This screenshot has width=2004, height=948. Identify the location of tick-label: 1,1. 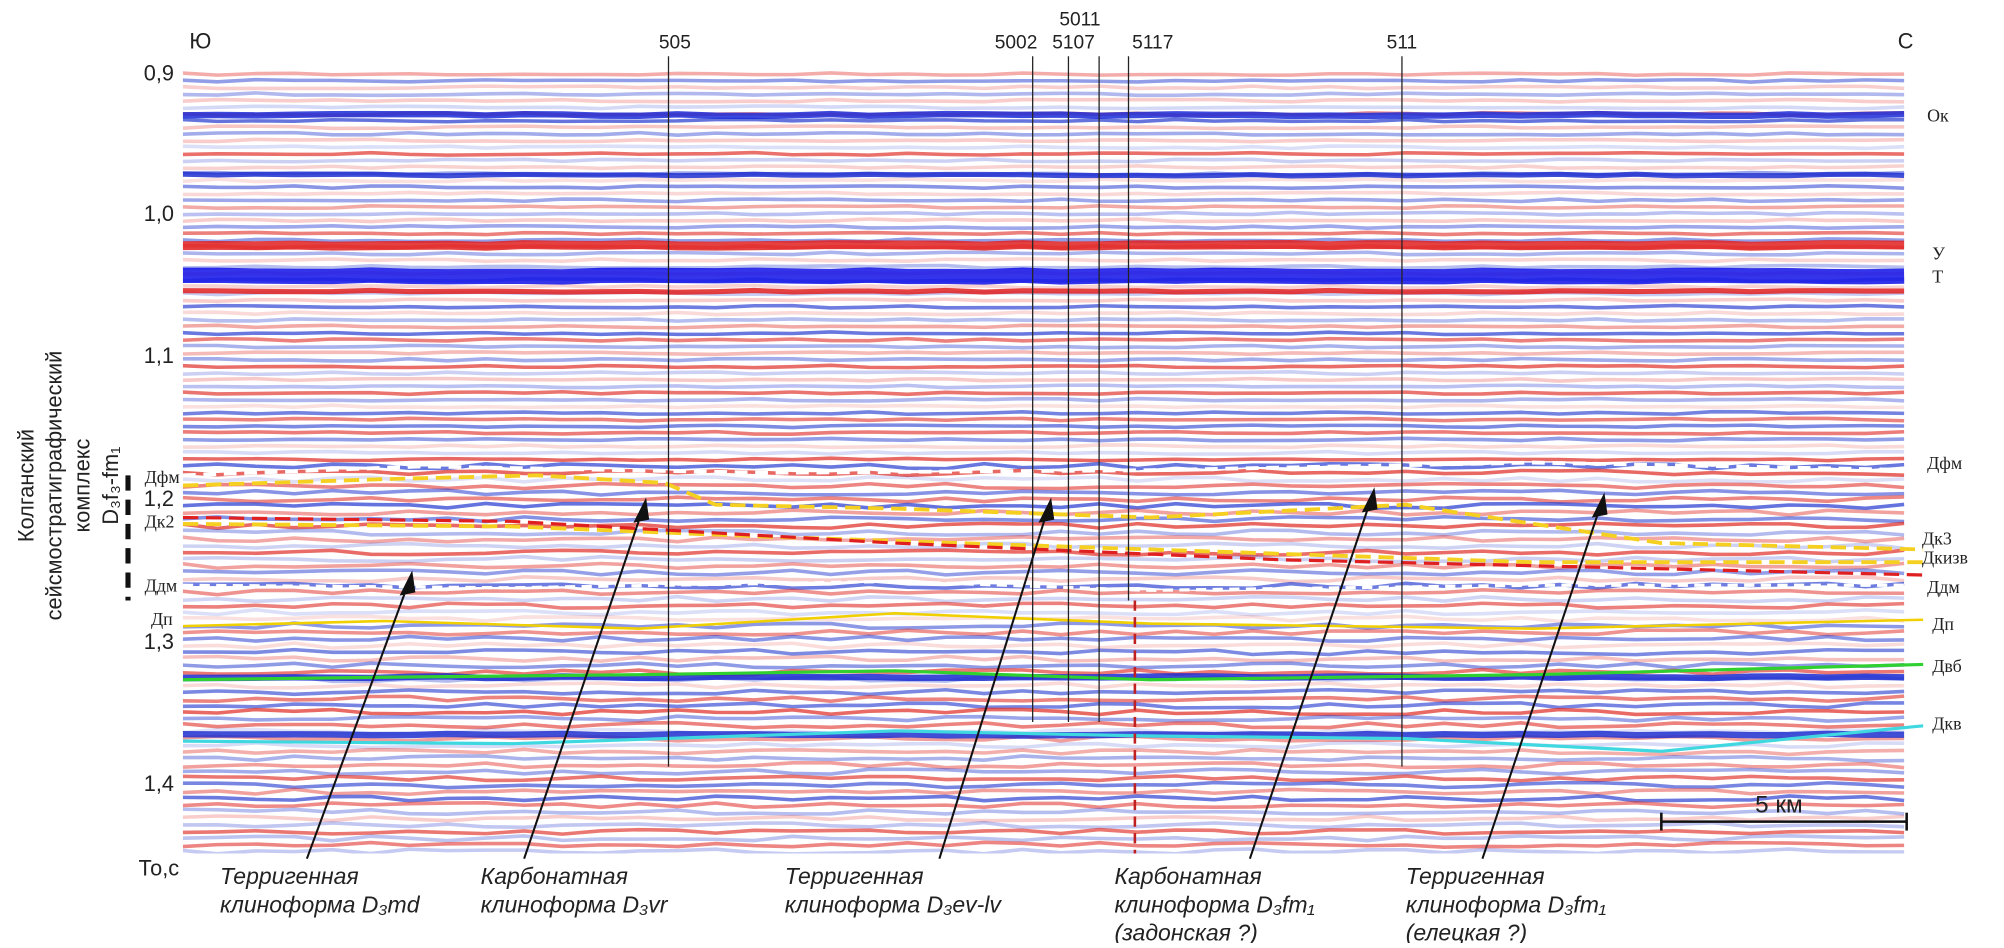
(159, 355).